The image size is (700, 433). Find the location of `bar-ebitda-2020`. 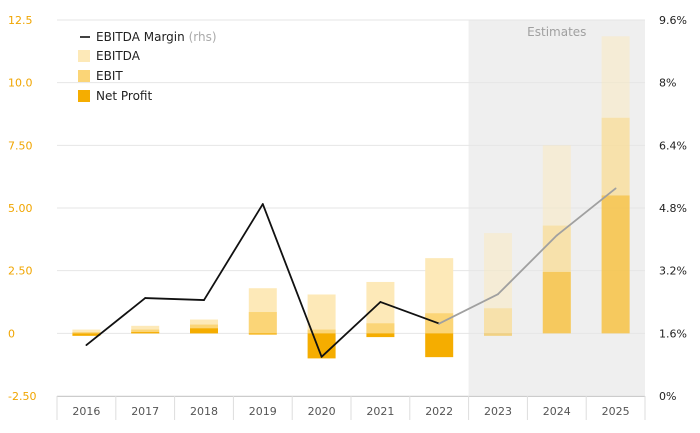

bar-ebitda-2020 is located at coordinates (321, 314).